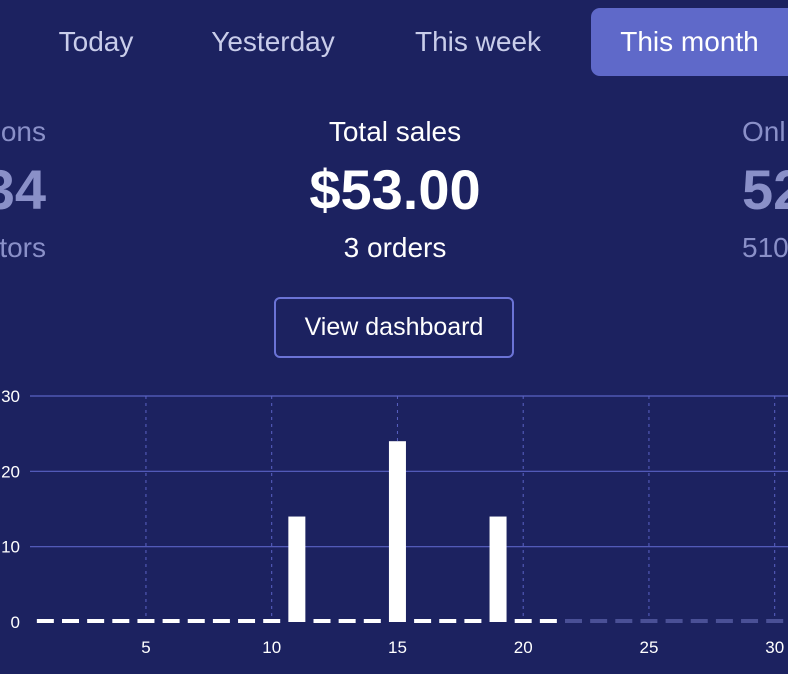 Image resolution: width=788 pixels, height=674 pixels. I want to click on stat-right: Onl 52 510, so click(765, 190).